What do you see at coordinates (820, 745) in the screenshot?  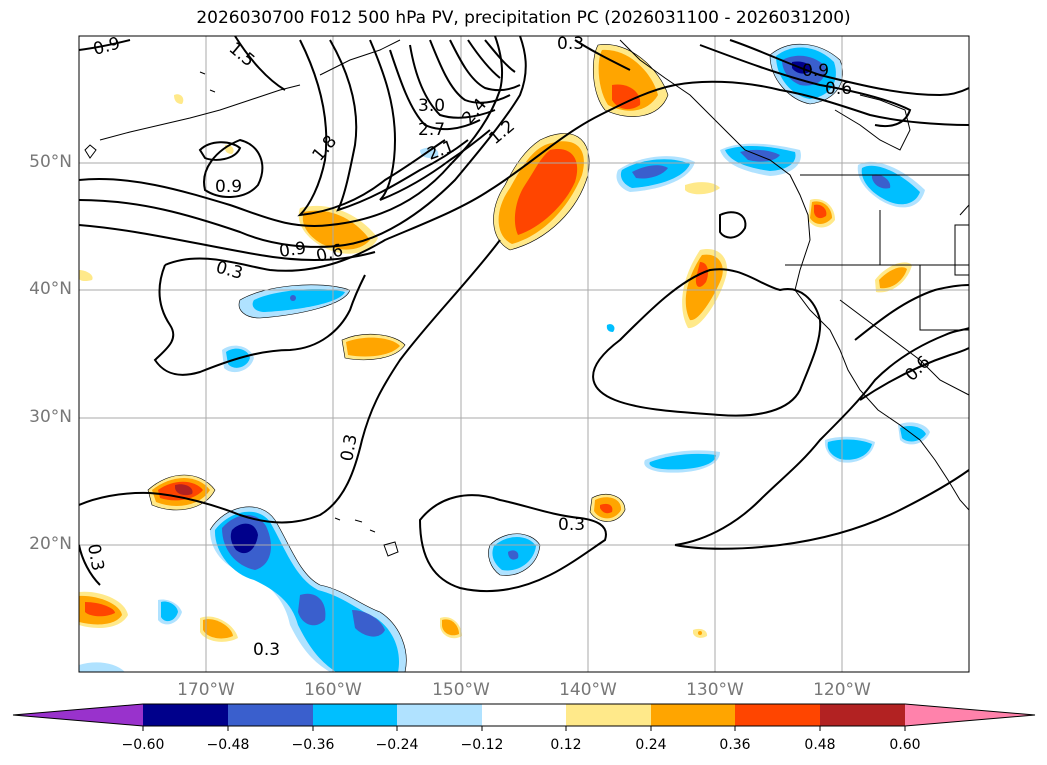 I see `colorbar-tick-label: 0.48` at bounding box center [820, 745].